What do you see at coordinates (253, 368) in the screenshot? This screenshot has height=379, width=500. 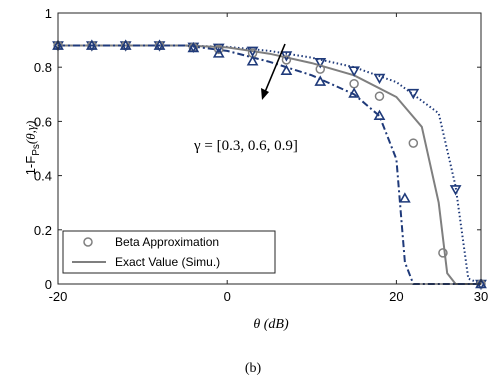 I see `figure-caption: (b)` at bounding box center [253, 368].